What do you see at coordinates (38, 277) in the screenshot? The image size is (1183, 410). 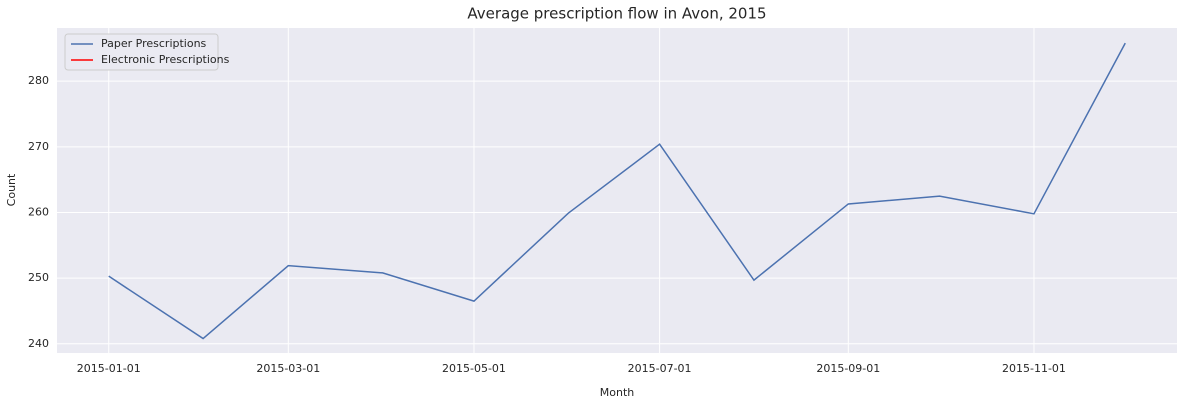 I see `y-tick-label: 250` at bounding box center [38, 277].